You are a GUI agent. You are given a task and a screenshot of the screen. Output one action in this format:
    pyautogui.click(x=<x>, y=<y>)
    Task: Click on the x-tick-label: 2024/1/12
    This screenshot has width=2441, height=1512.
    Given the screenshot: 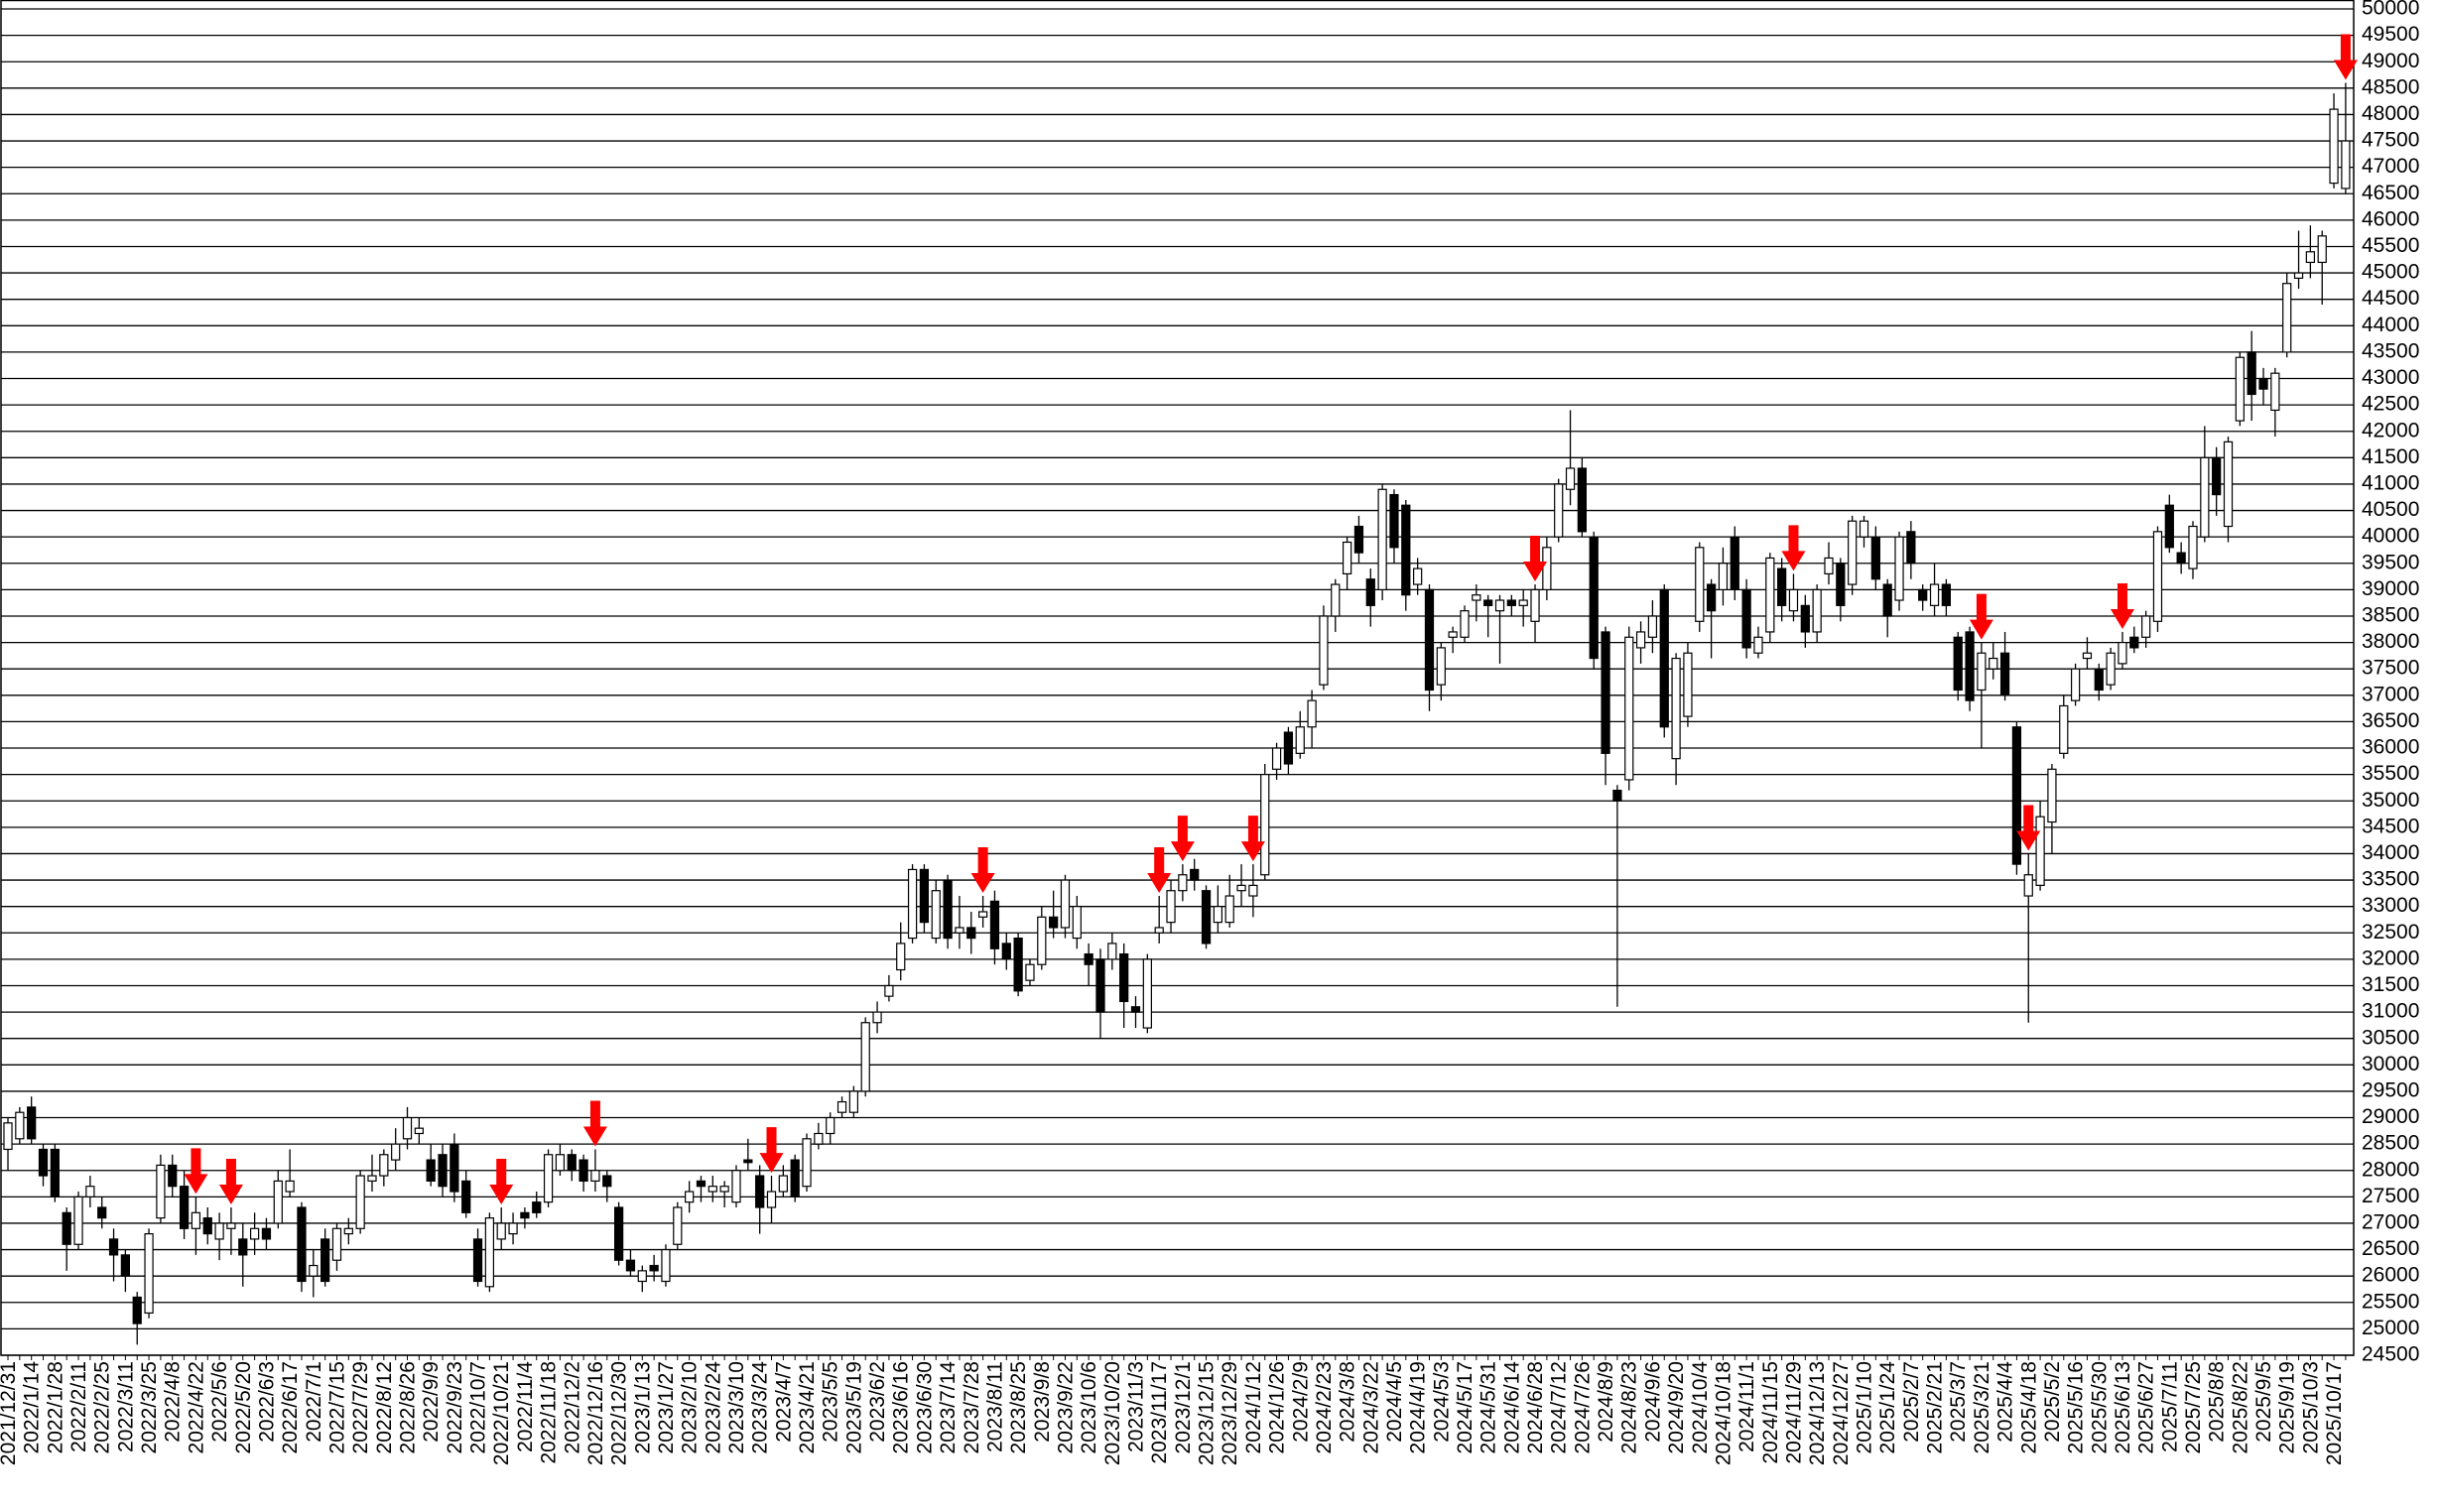 What is the action you would take?
    pyautogui.click(x=1253, y=1407)
    